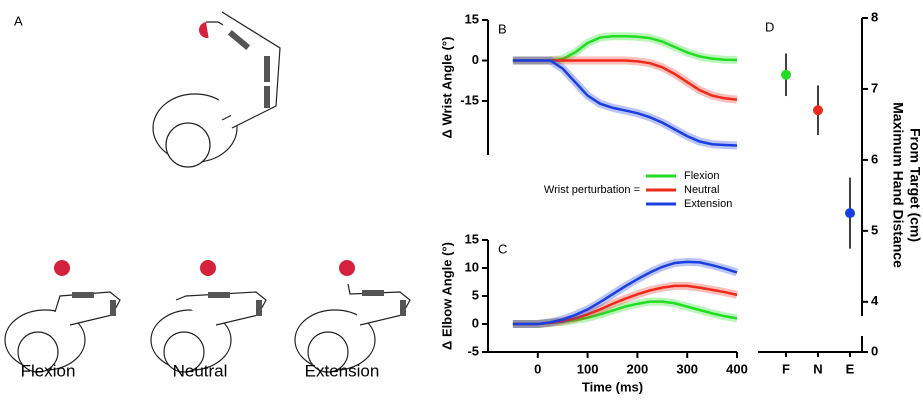 This screenshot has height=400, width=923. Describe the element at coordinates (874, 16) in the screenshot. I see `y-tick-label: 8` at that location.